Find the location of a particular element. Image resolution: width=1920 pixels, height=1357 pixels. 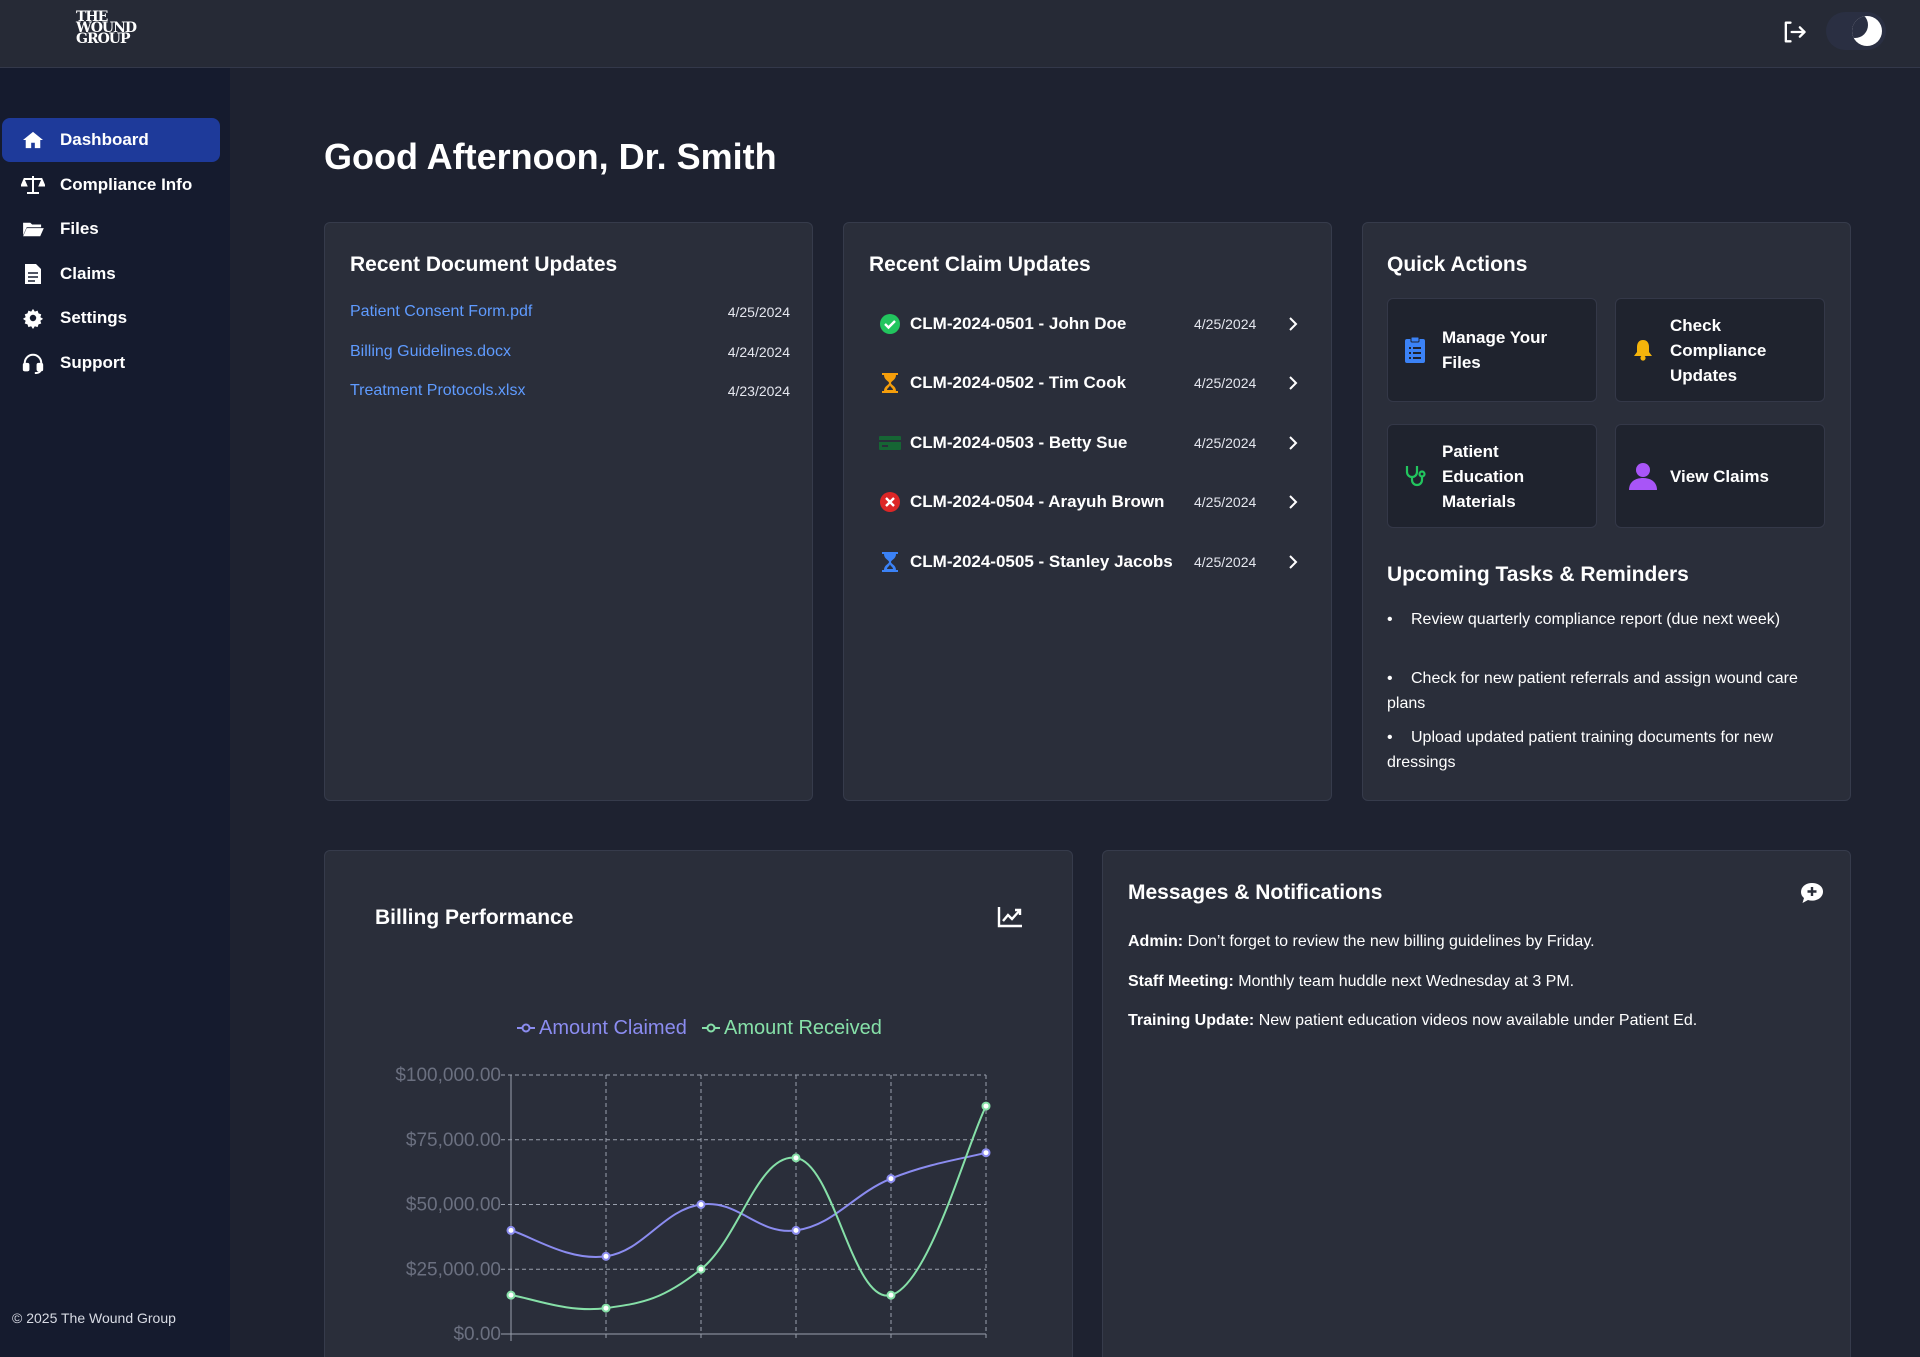

claim-row: CLM-2024-0504 - Arayuh Brown 4/25/2024 is located at coordinates (1091, 502).